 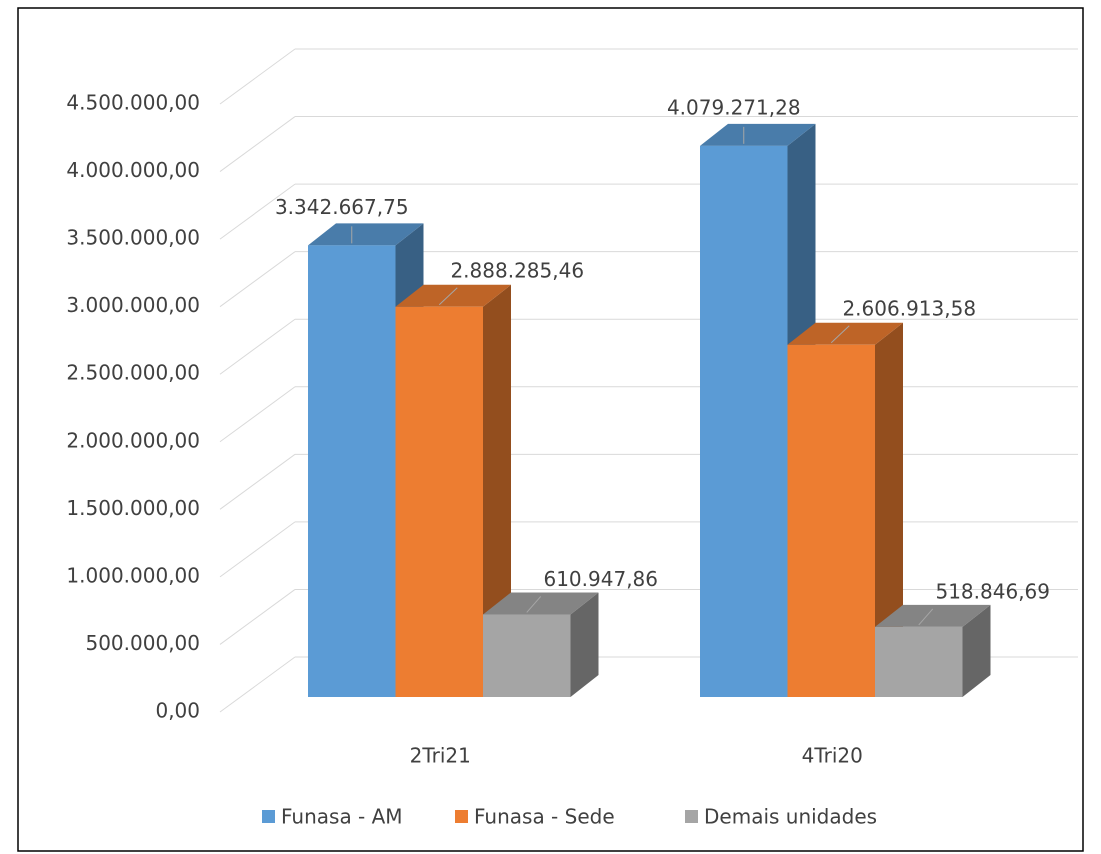 I want to click on data-label: 610.947,86, so click(x=600, y=579).